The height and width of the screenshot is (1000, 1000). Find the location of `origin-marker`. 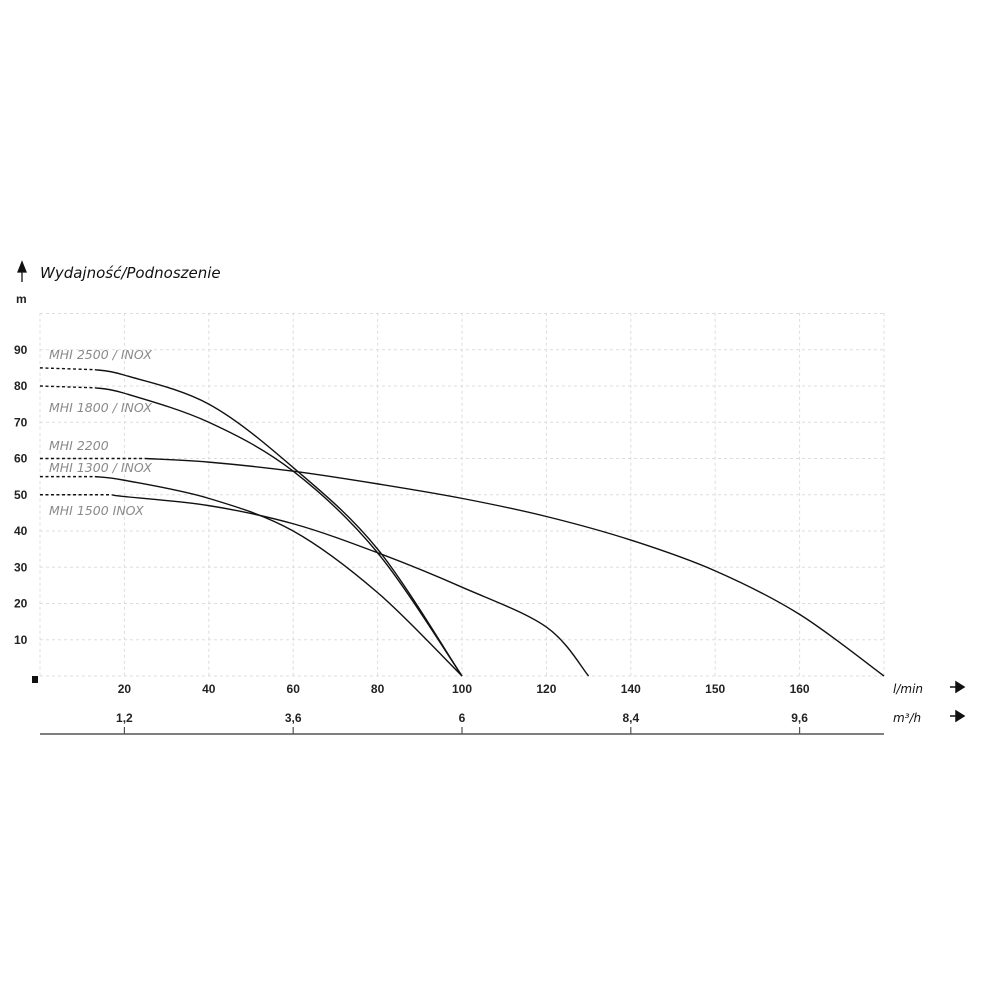

origin-marker is located at coordinates (35, 679).